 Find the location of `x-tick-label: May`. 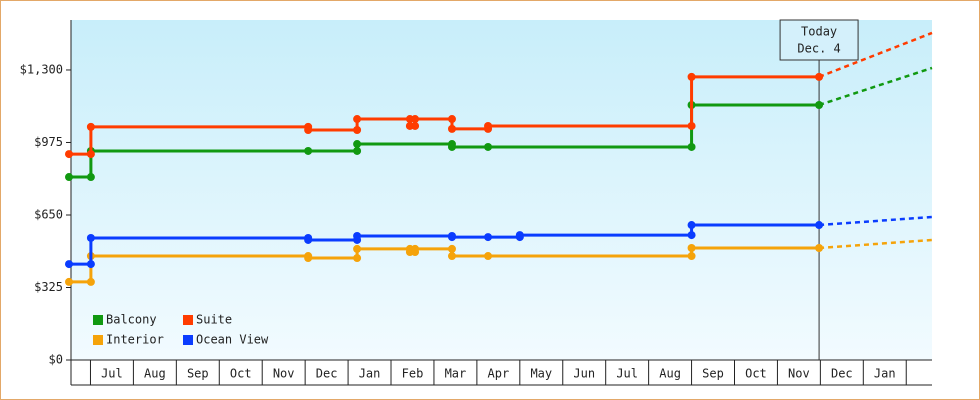

x-tick-label: May is located at coordinates (541, 374).